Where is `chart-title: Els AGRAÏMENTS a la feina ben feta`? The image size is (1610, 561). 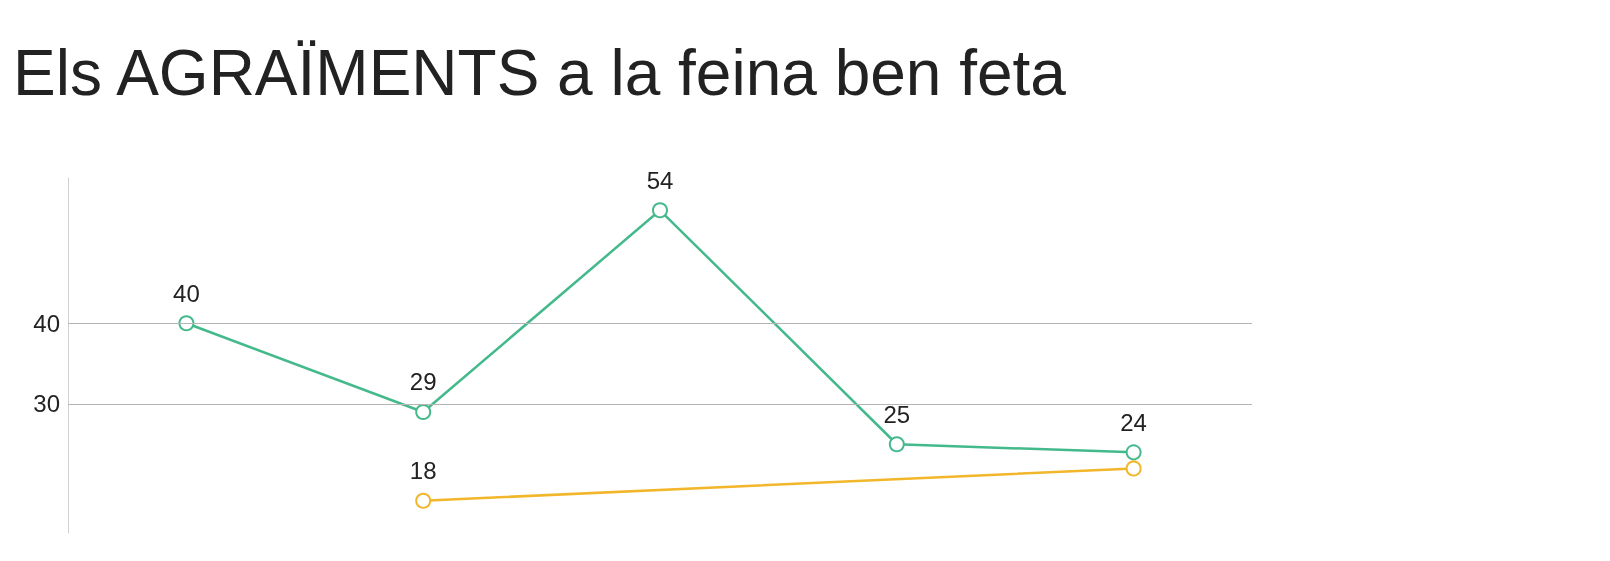 chart-title: Els AGRAÏMENTS a la feina ben feta is located at coordinates (540, 73).